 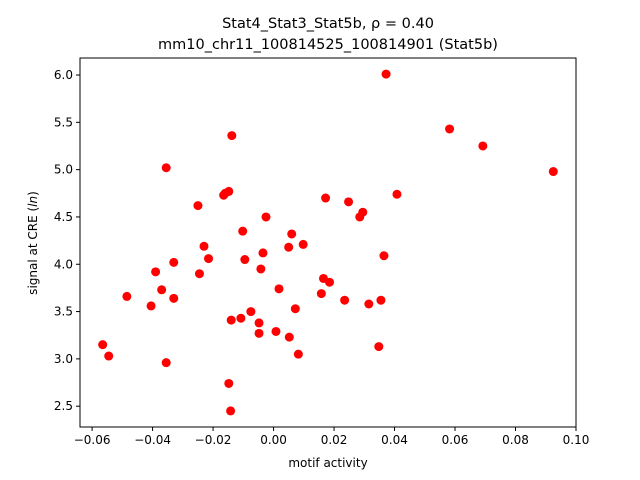 I want to click on y-tick-label: 3.0, so click(x=63, y=359).